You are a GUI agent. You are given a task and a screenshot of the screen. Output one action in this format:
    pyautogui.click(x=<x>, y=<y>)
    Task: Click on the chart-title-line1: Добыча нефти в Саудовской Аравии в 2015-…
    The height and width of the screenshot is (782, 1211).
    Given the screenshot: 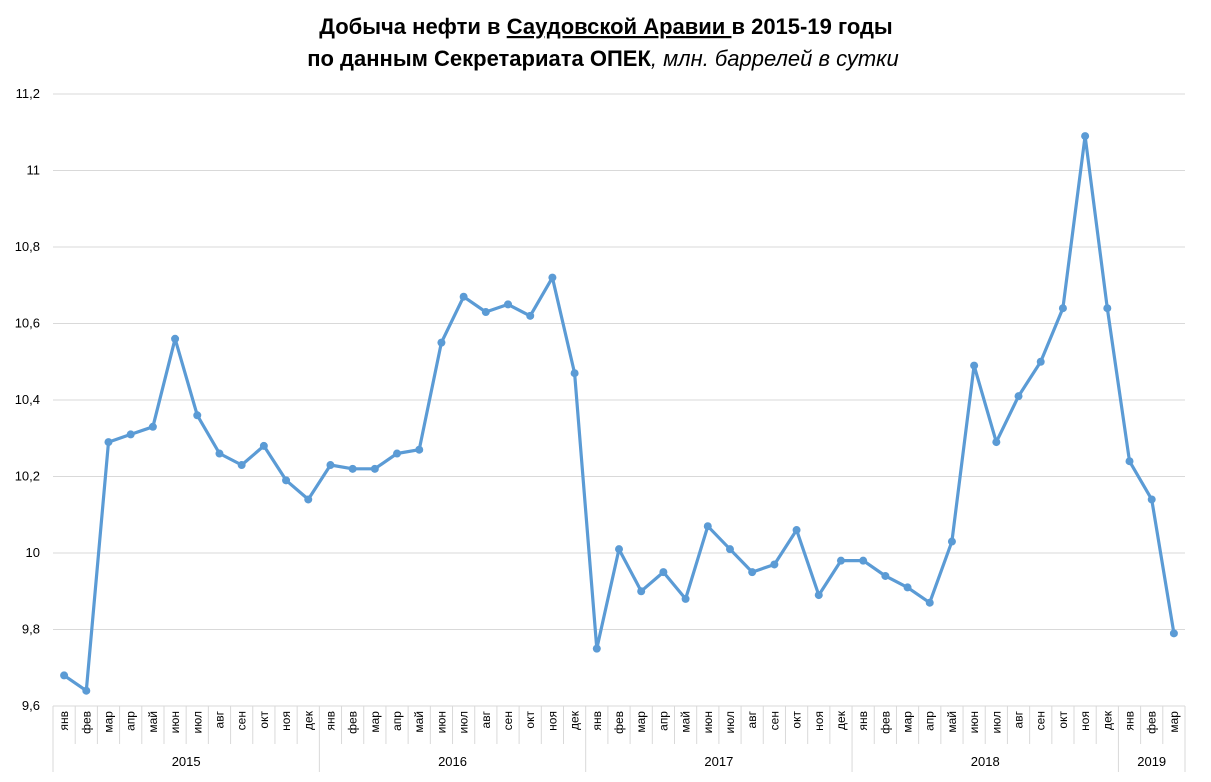 What is the action you would take?
    pyautogui.click(x=605, y=26)
    